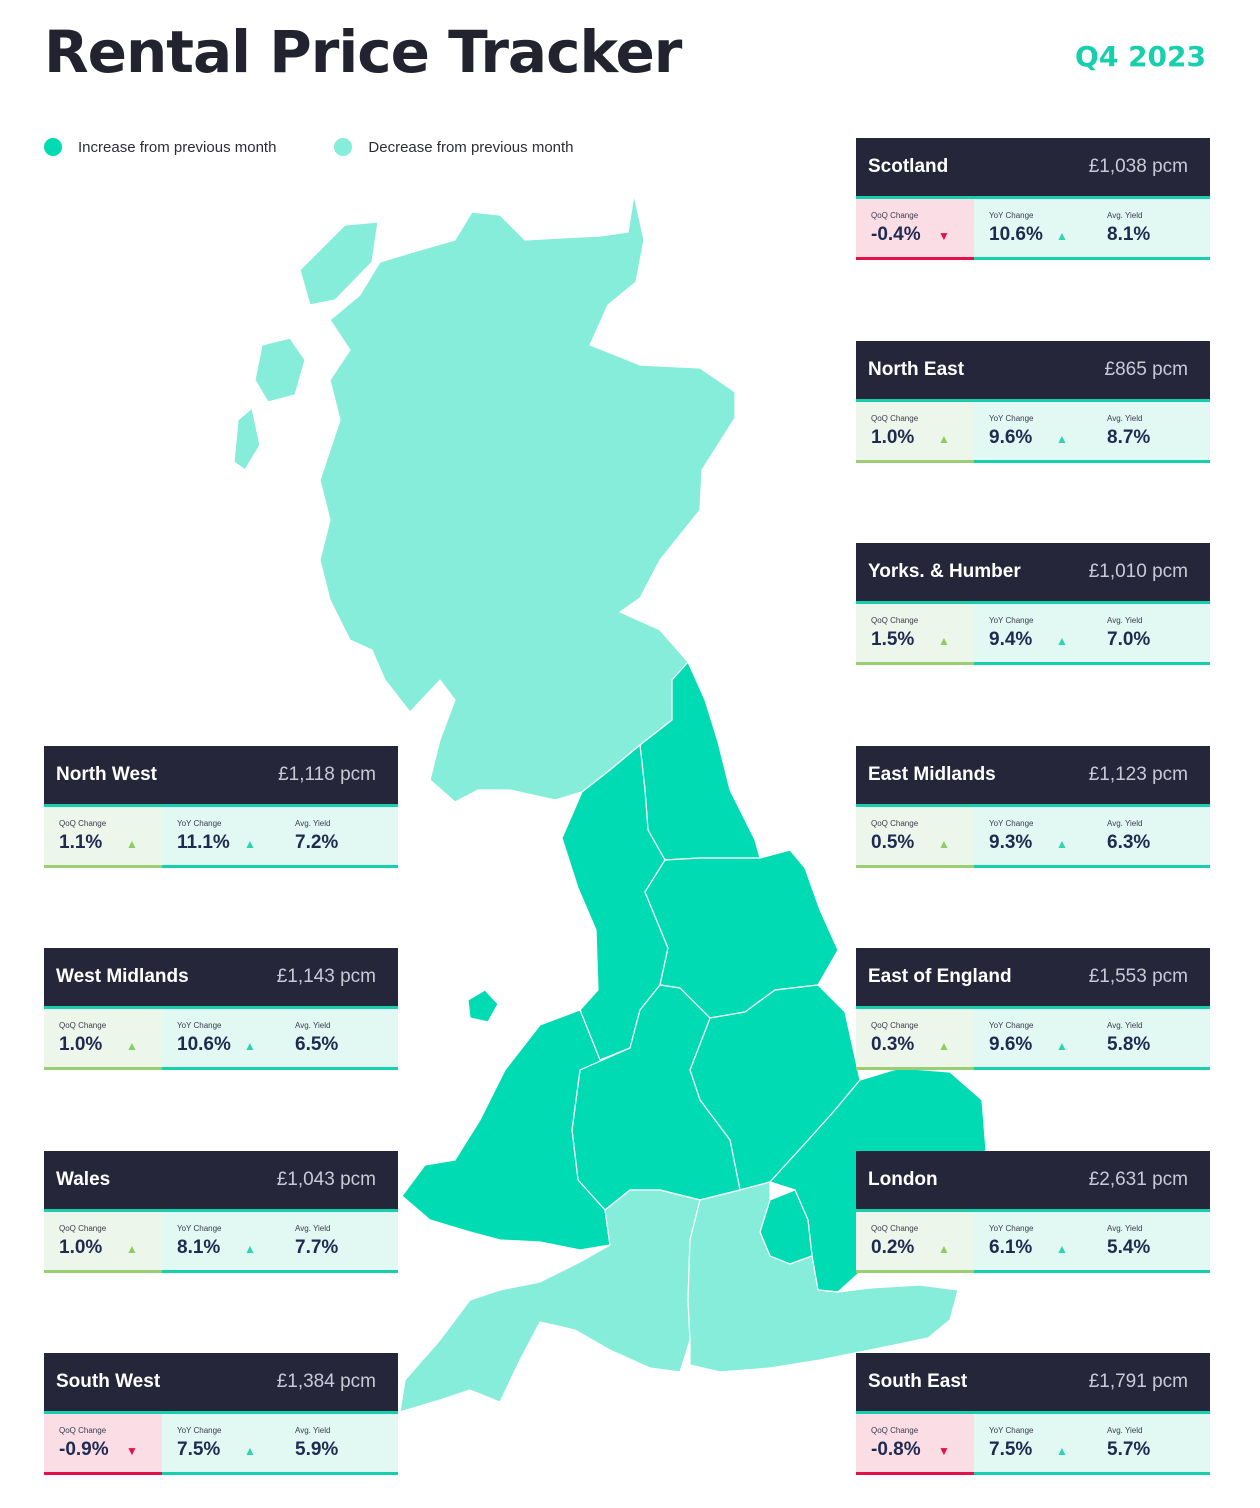 Image resolution: width=1260 pixels, height=1508 pixels. What do you see at coordinates (944, 571) in the screenshot?
I see `region-name: Yorks. & Humber` at bounding box center [944, 571].